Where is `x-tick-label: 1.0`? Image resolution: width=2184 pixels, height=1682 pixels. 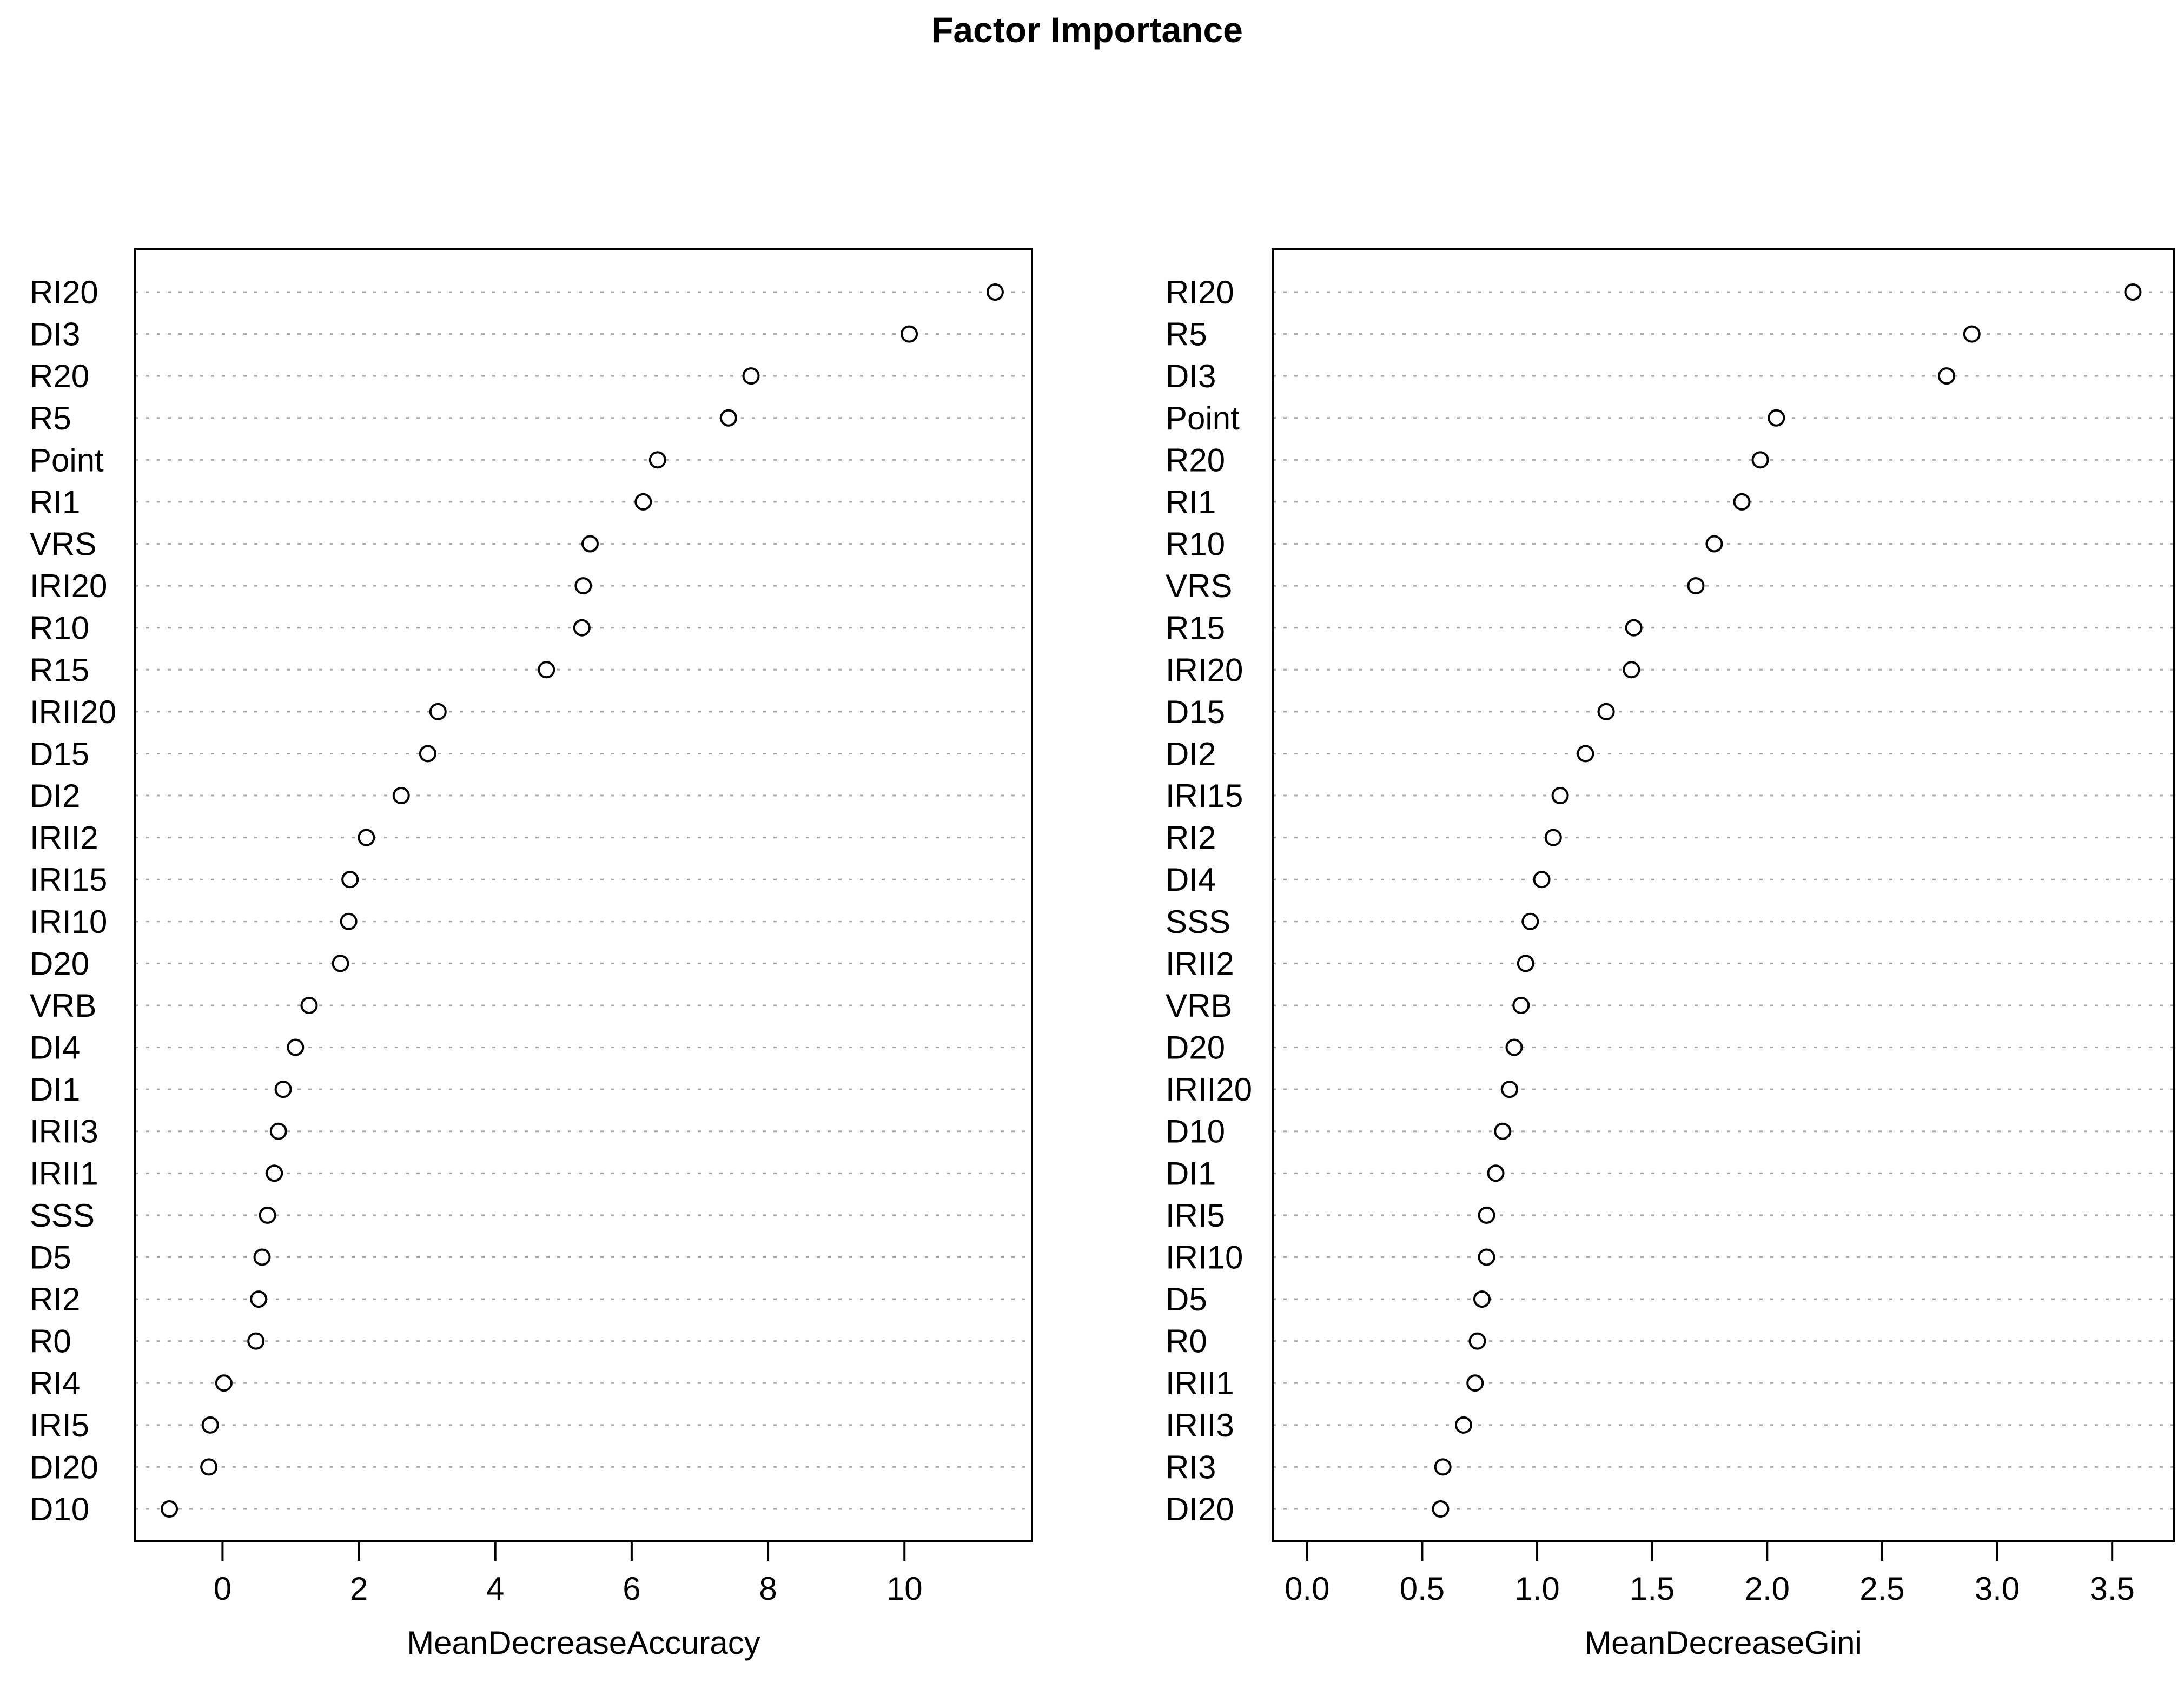
x-tick-label: 1.0 is located at coordinates (1536, 1589).